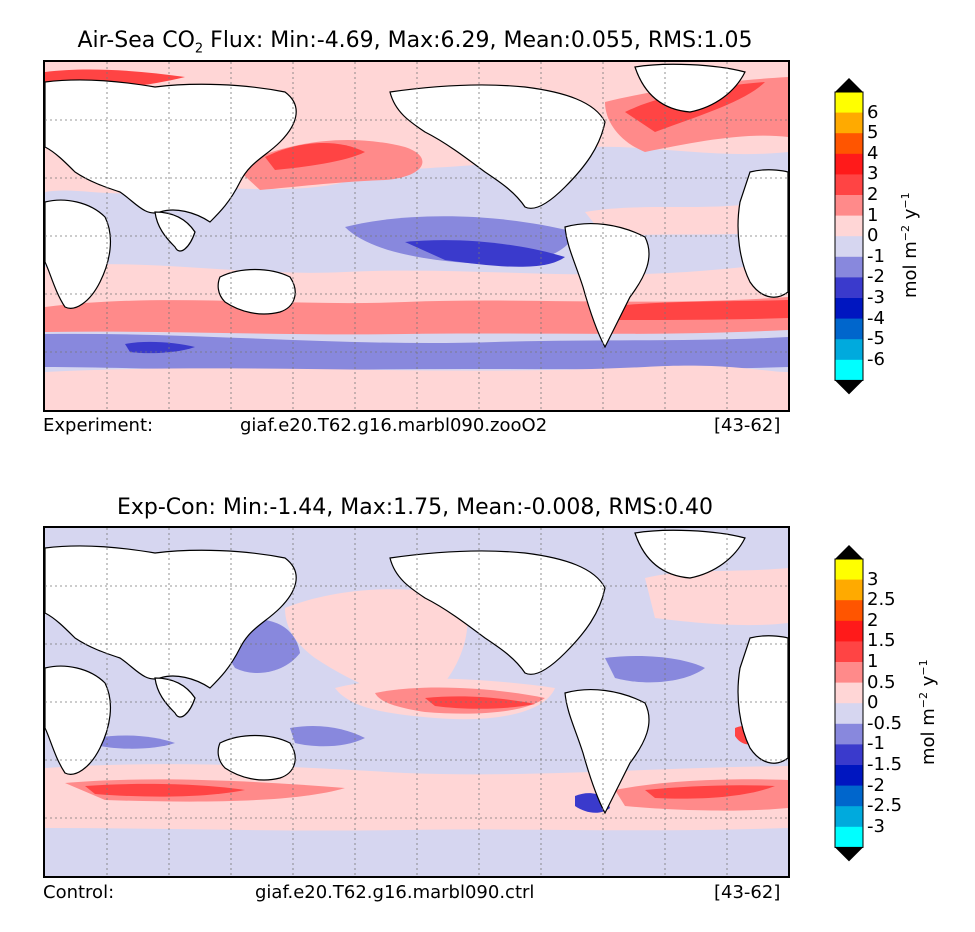  I want to click on panel2-colorbar-tick: 0, so click(873, 703).